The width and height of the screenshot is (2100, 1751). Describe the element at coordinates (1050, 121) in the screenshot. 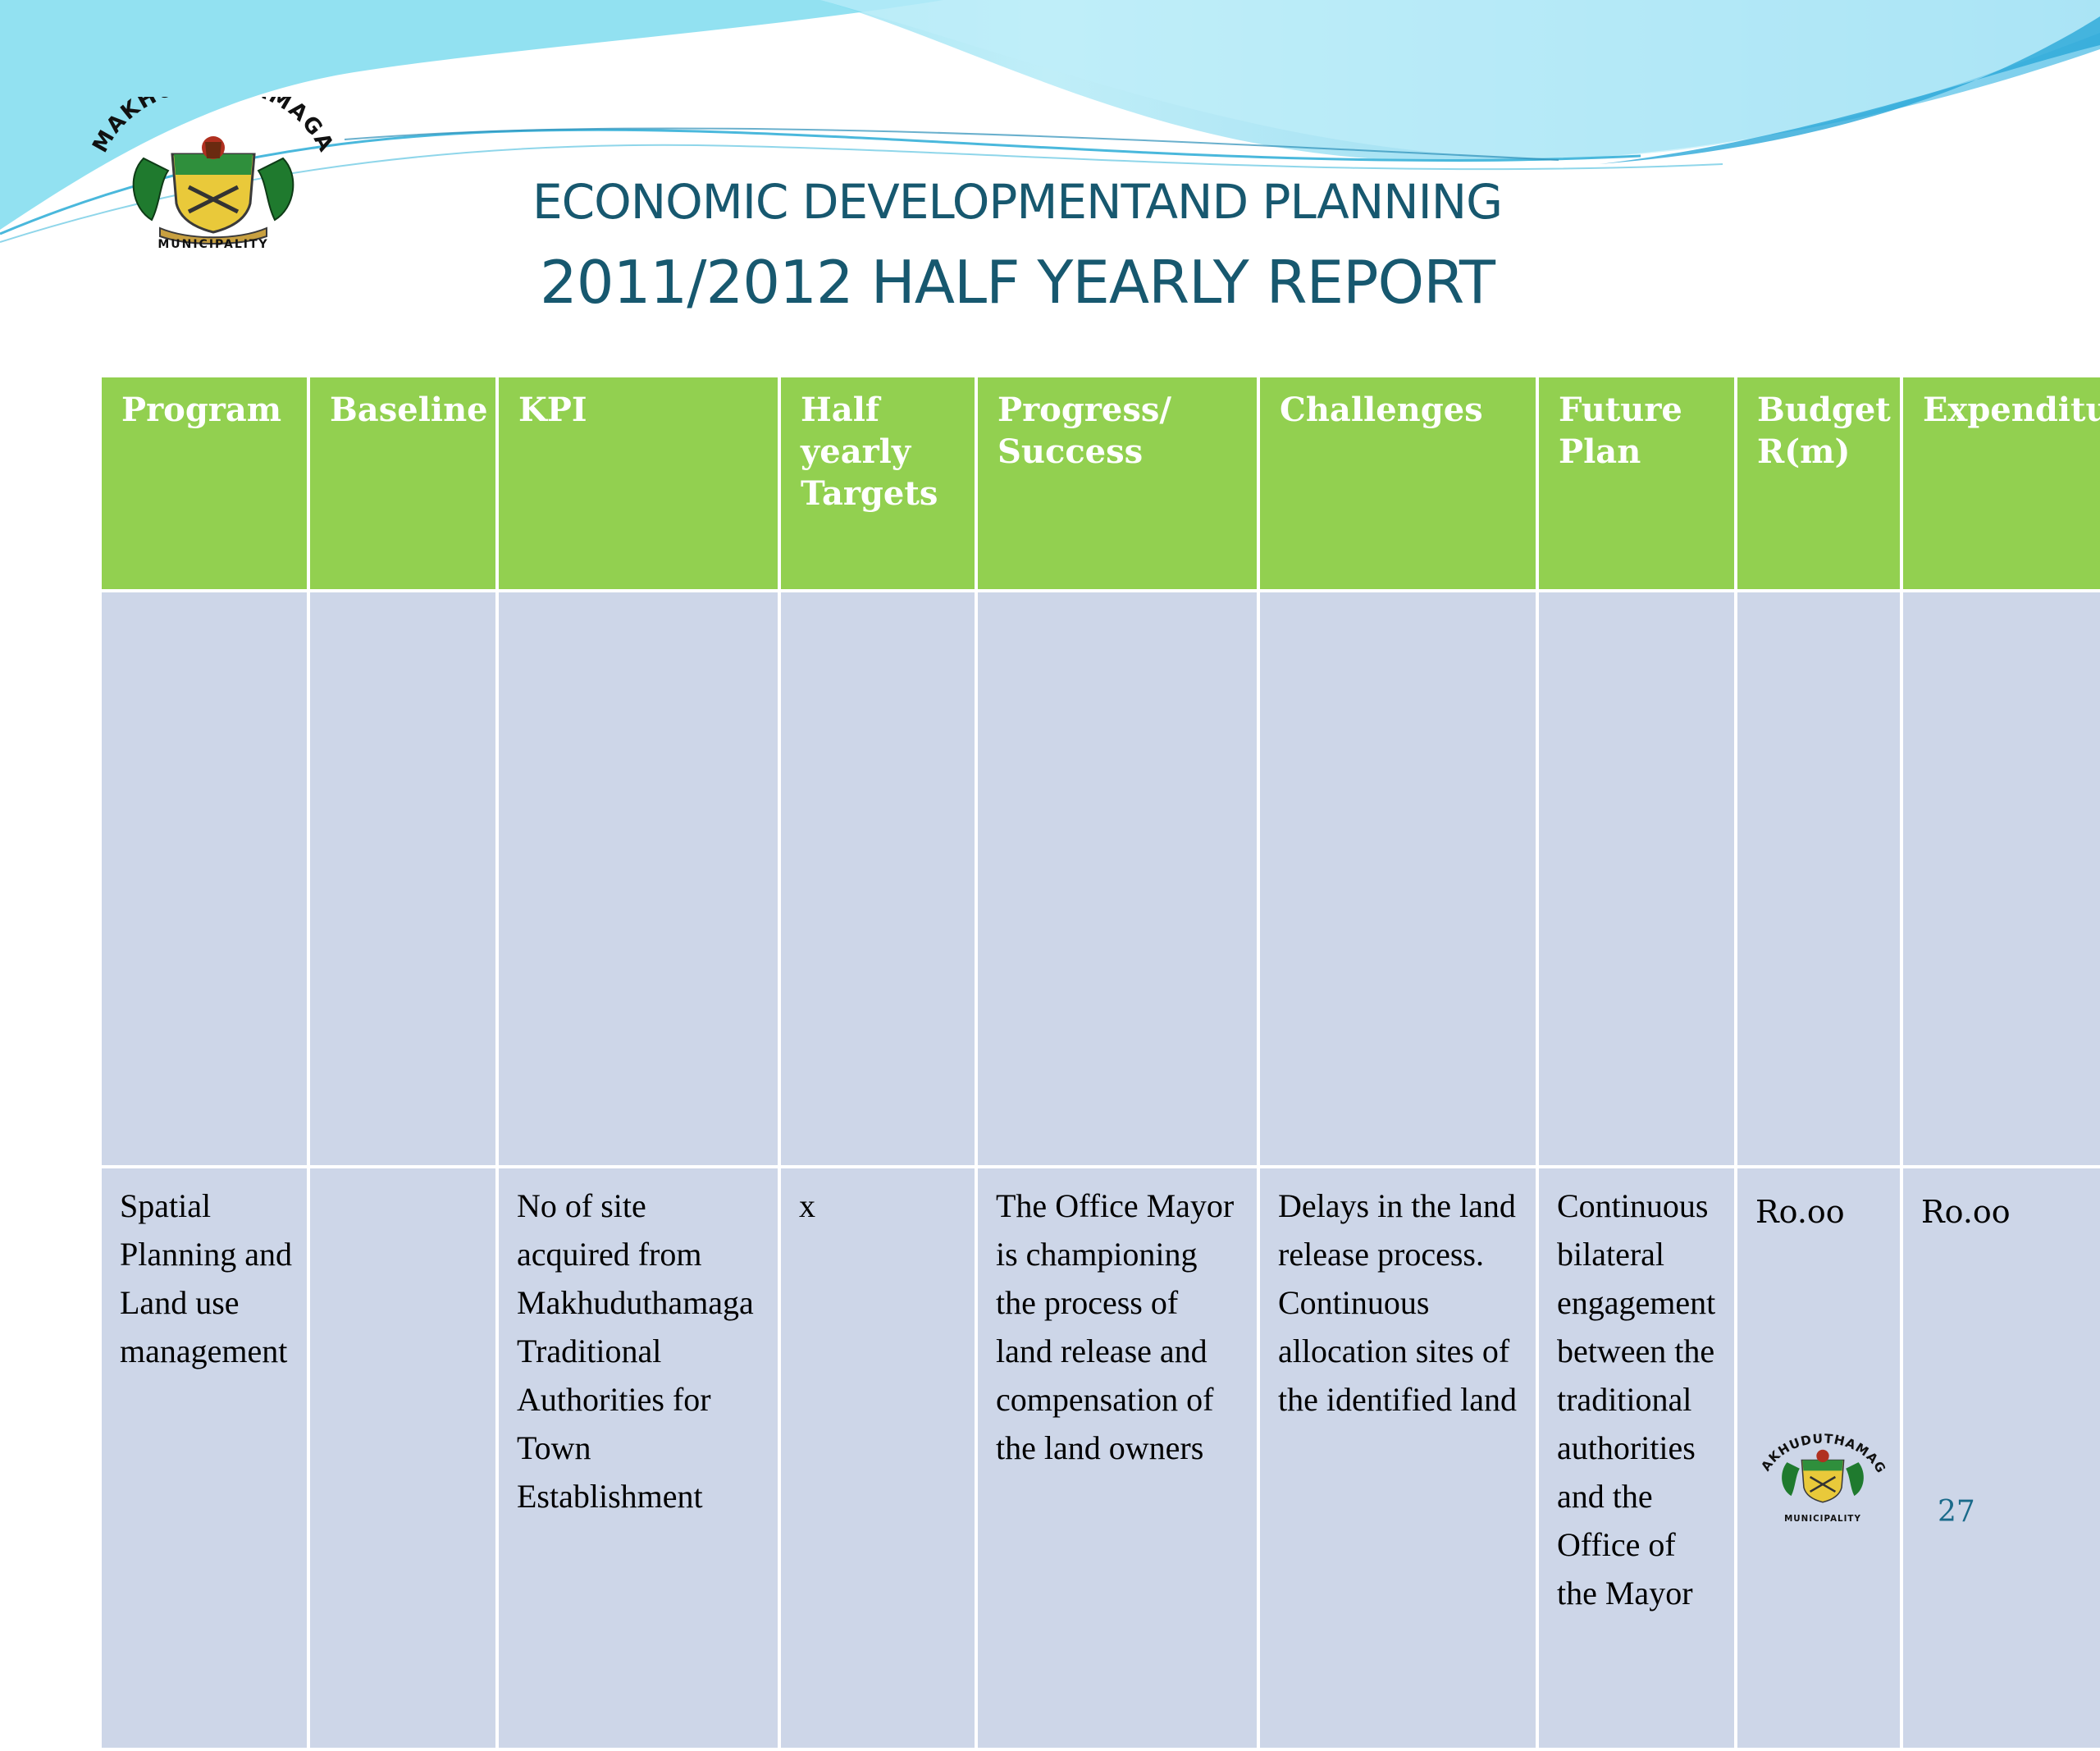

I see `header-wave-decoration` at that location.